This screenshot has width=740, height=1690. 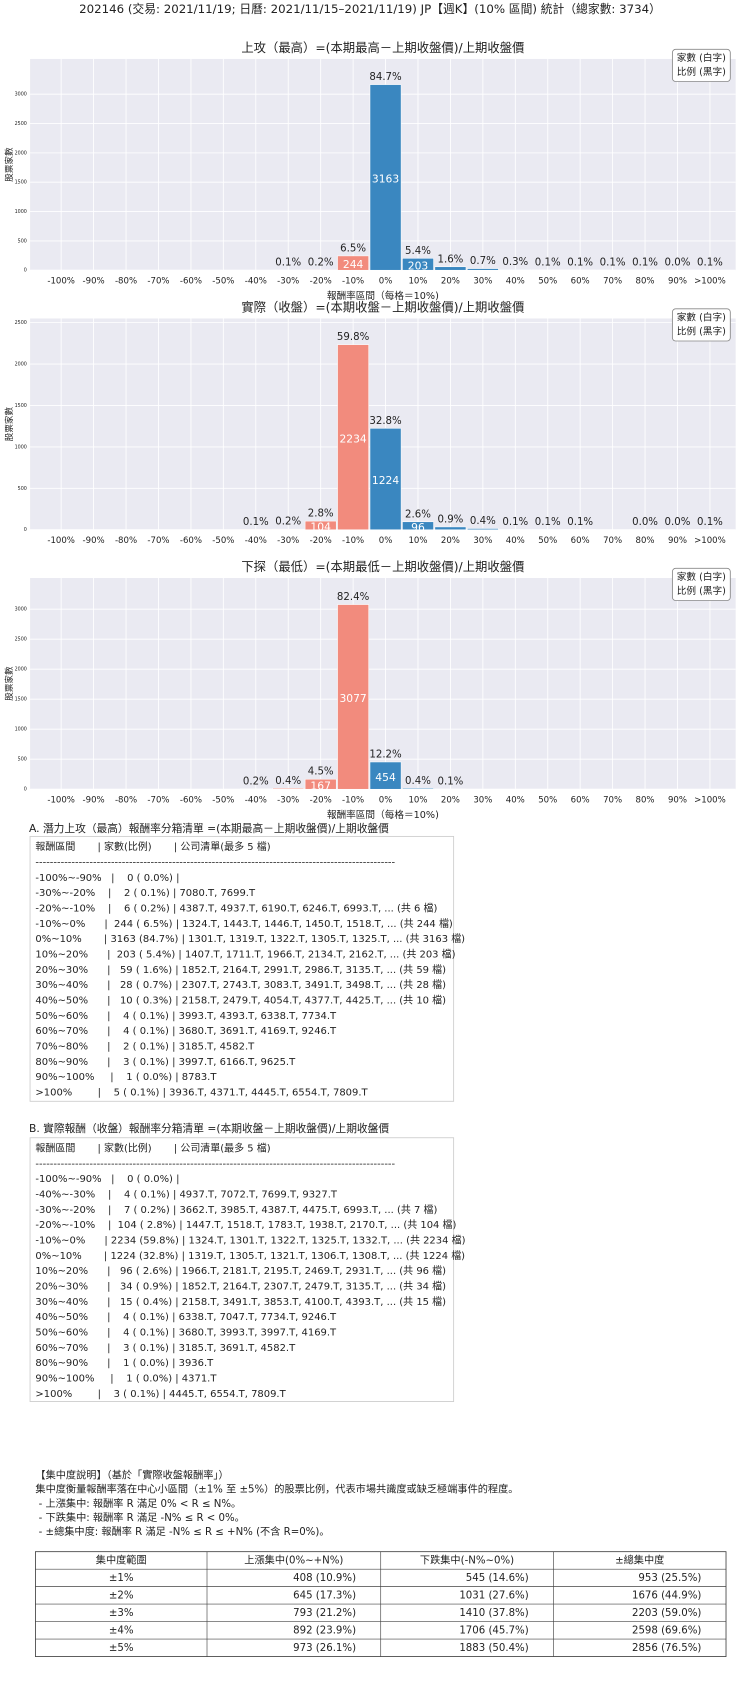 I want to click on table-cell: 892 (23.9%), so click(x=324, y=1630).